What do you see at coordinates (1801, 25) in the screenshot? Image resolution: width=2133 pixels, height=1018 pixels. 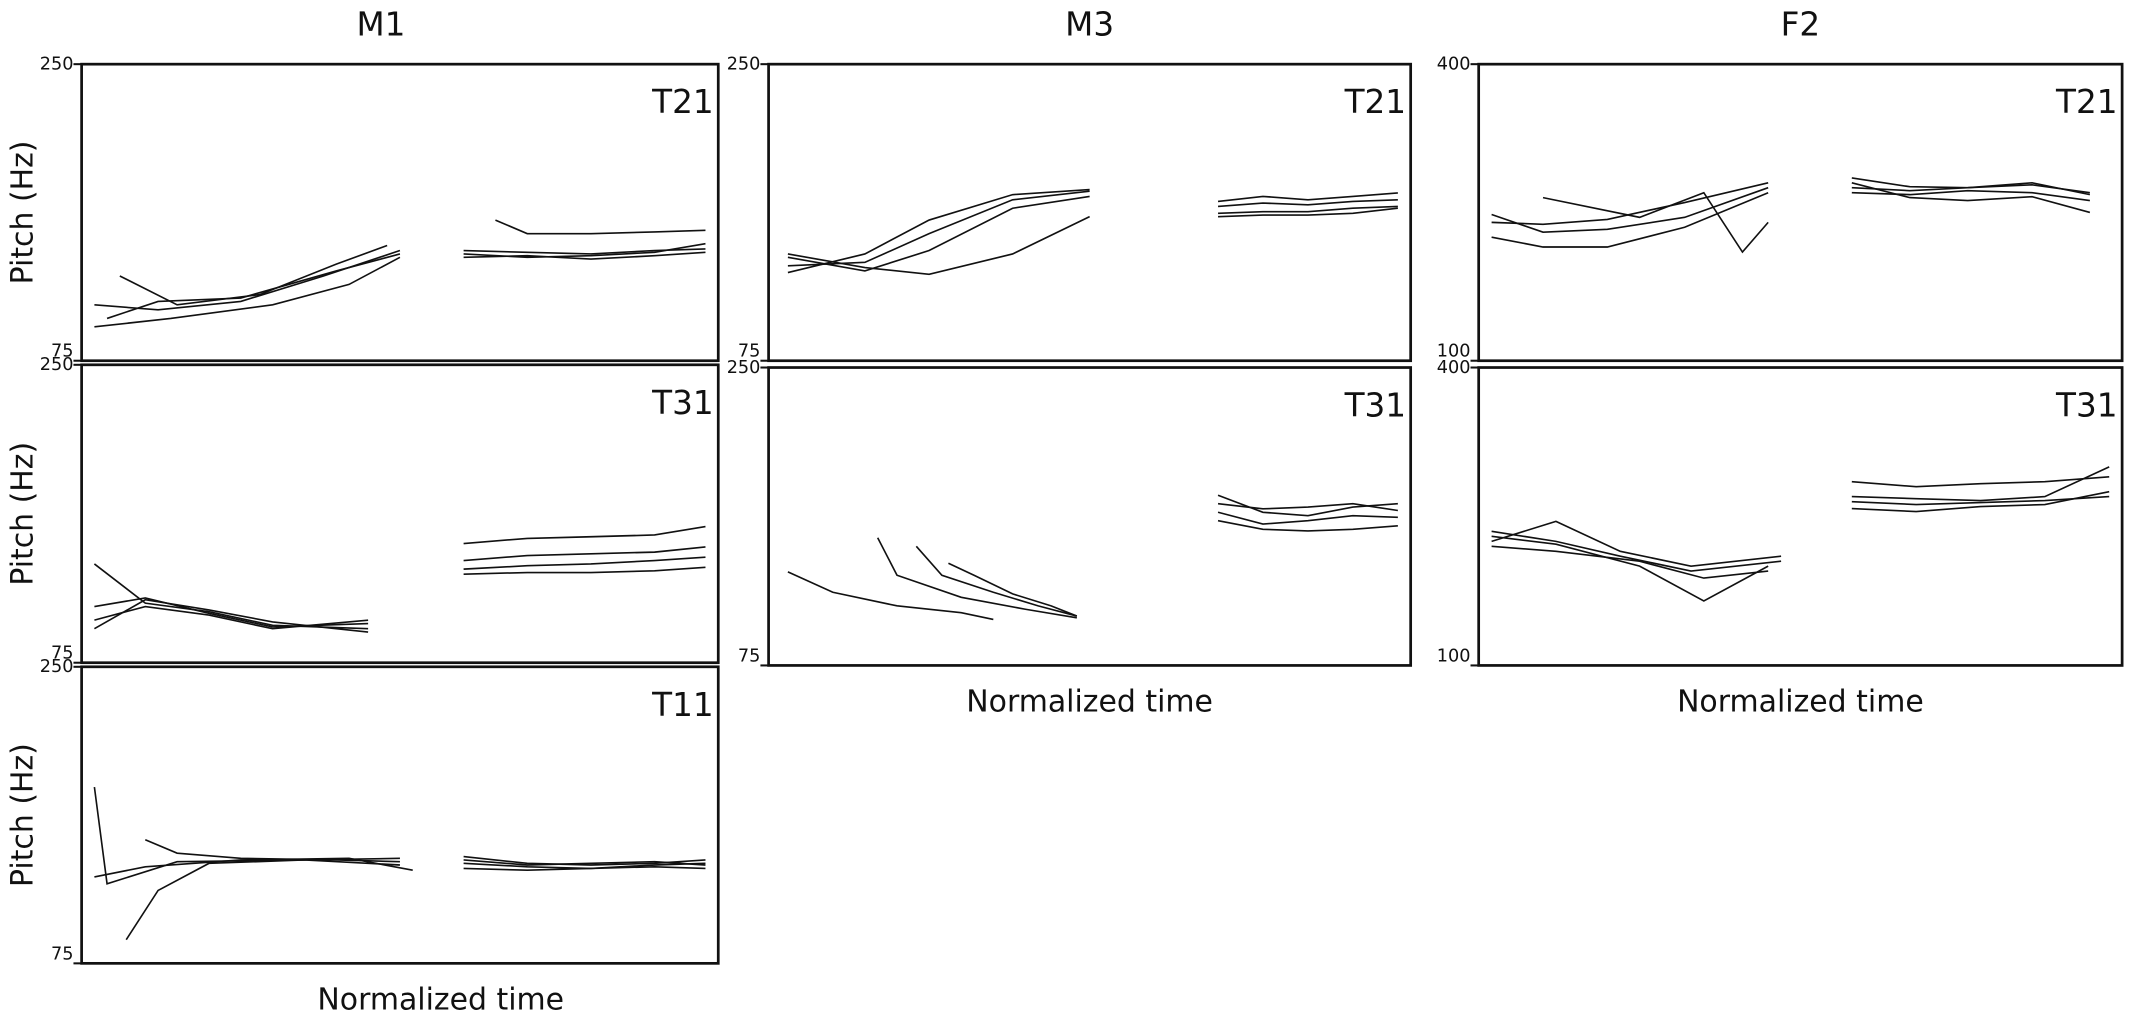 I see `column-title: F2` at bounding box center [1801, 25].